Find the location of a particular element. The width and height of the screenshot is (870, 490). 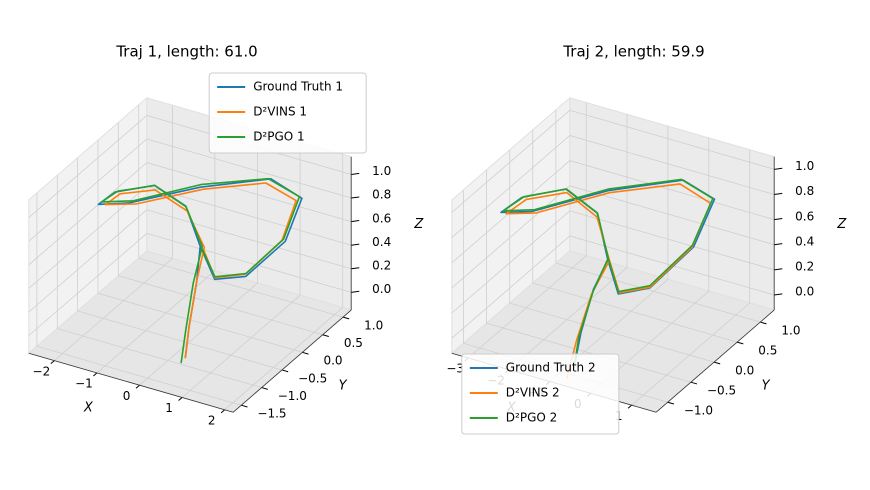

x-tick-label: 0 is located at coordinates (127, 396).